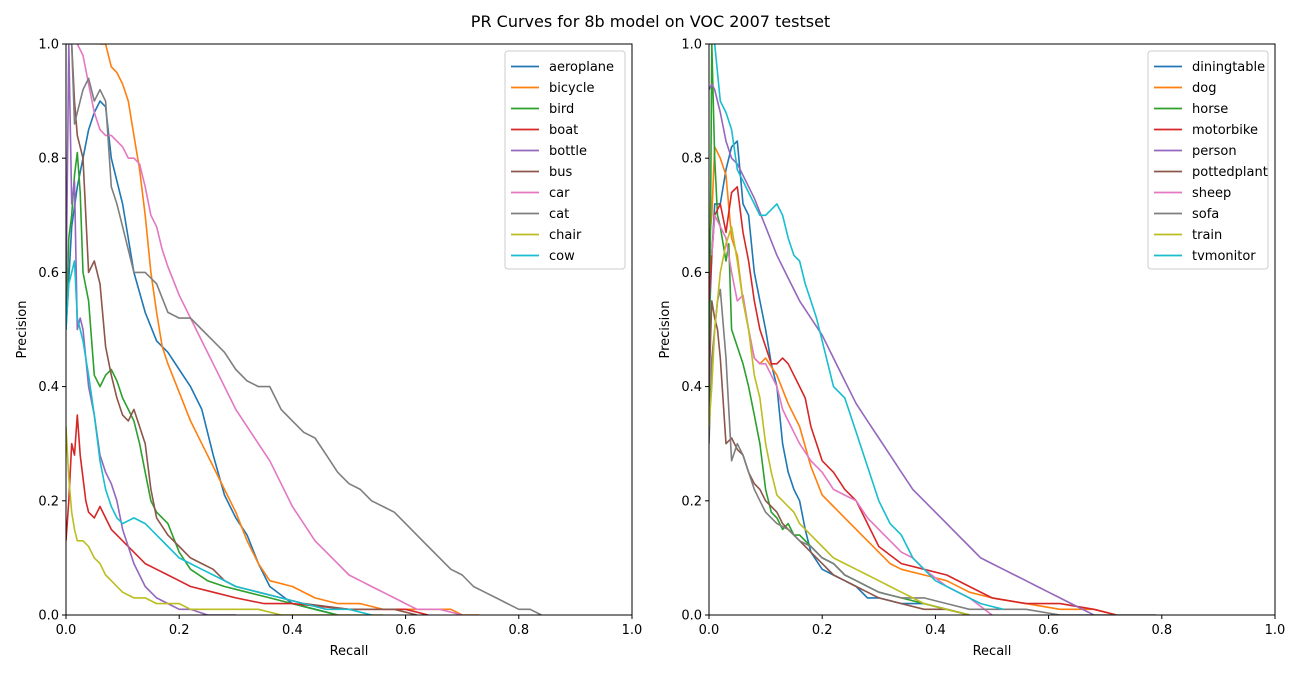  Describe the element at coordinates (1211, 193) in the screenshot. I see `legend-label-sheep: sheep` at that location.